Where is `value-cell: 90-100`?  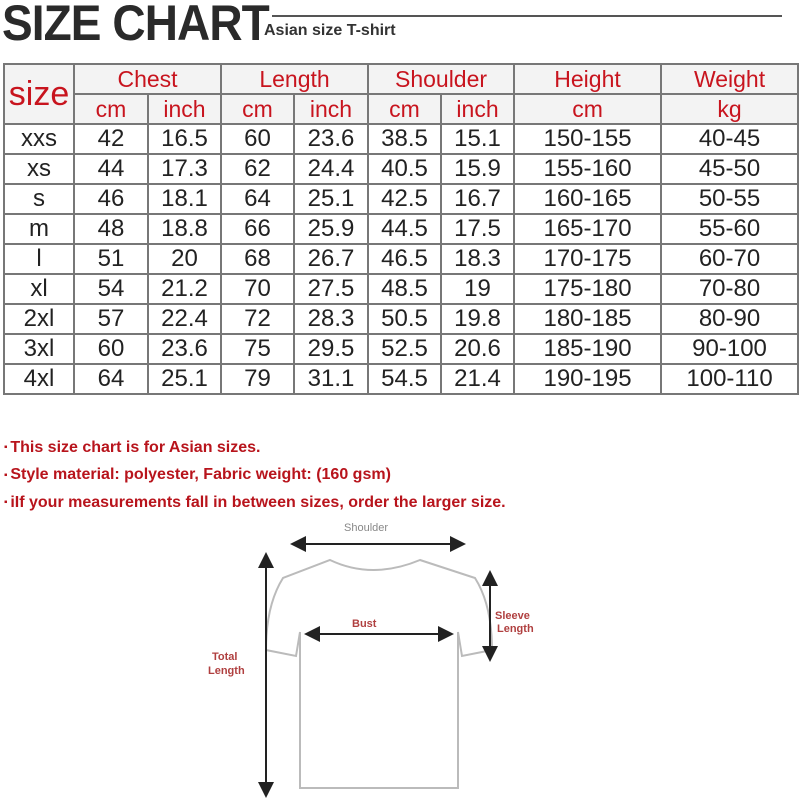 value-cell: 90-100 is located at coordinates (730, 349).